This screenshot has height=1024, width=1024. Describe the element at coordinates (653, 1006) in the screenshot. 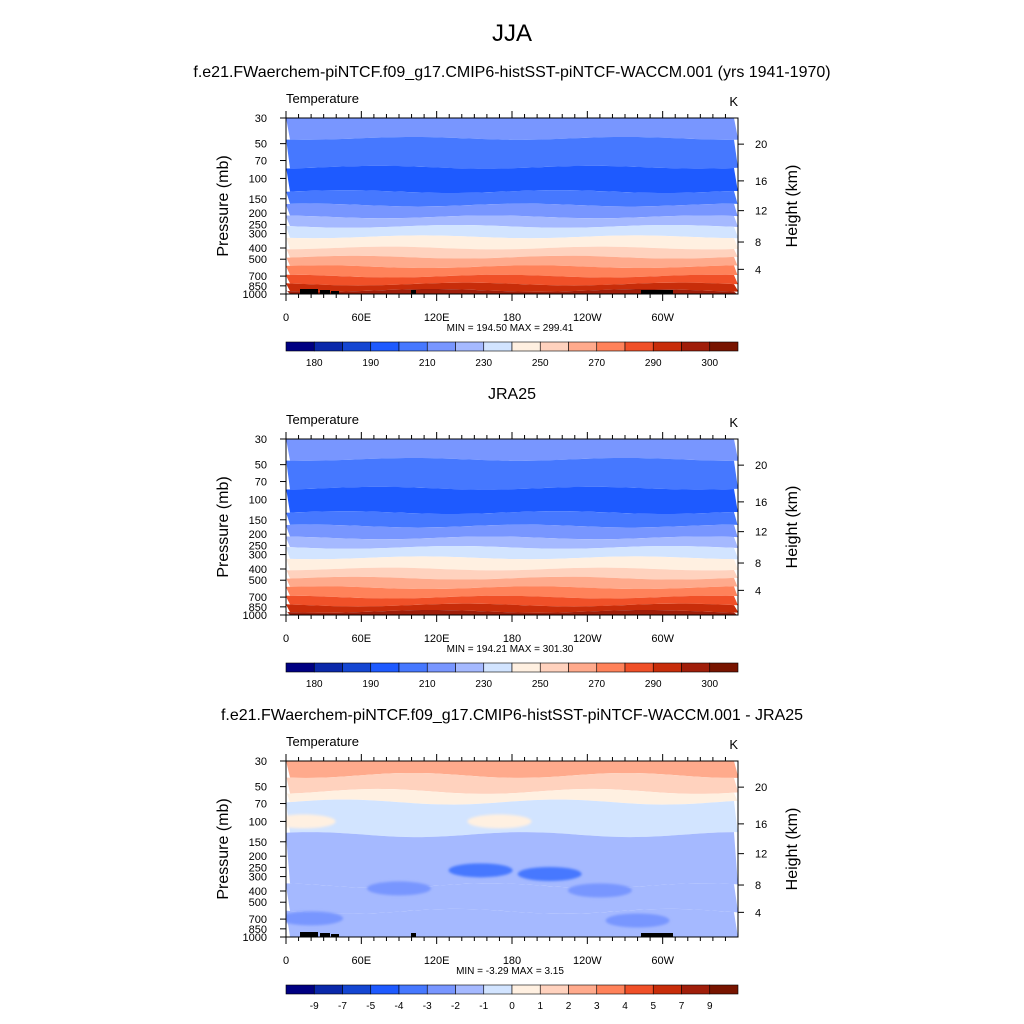

I see `colorbar-label: 5` at that location.